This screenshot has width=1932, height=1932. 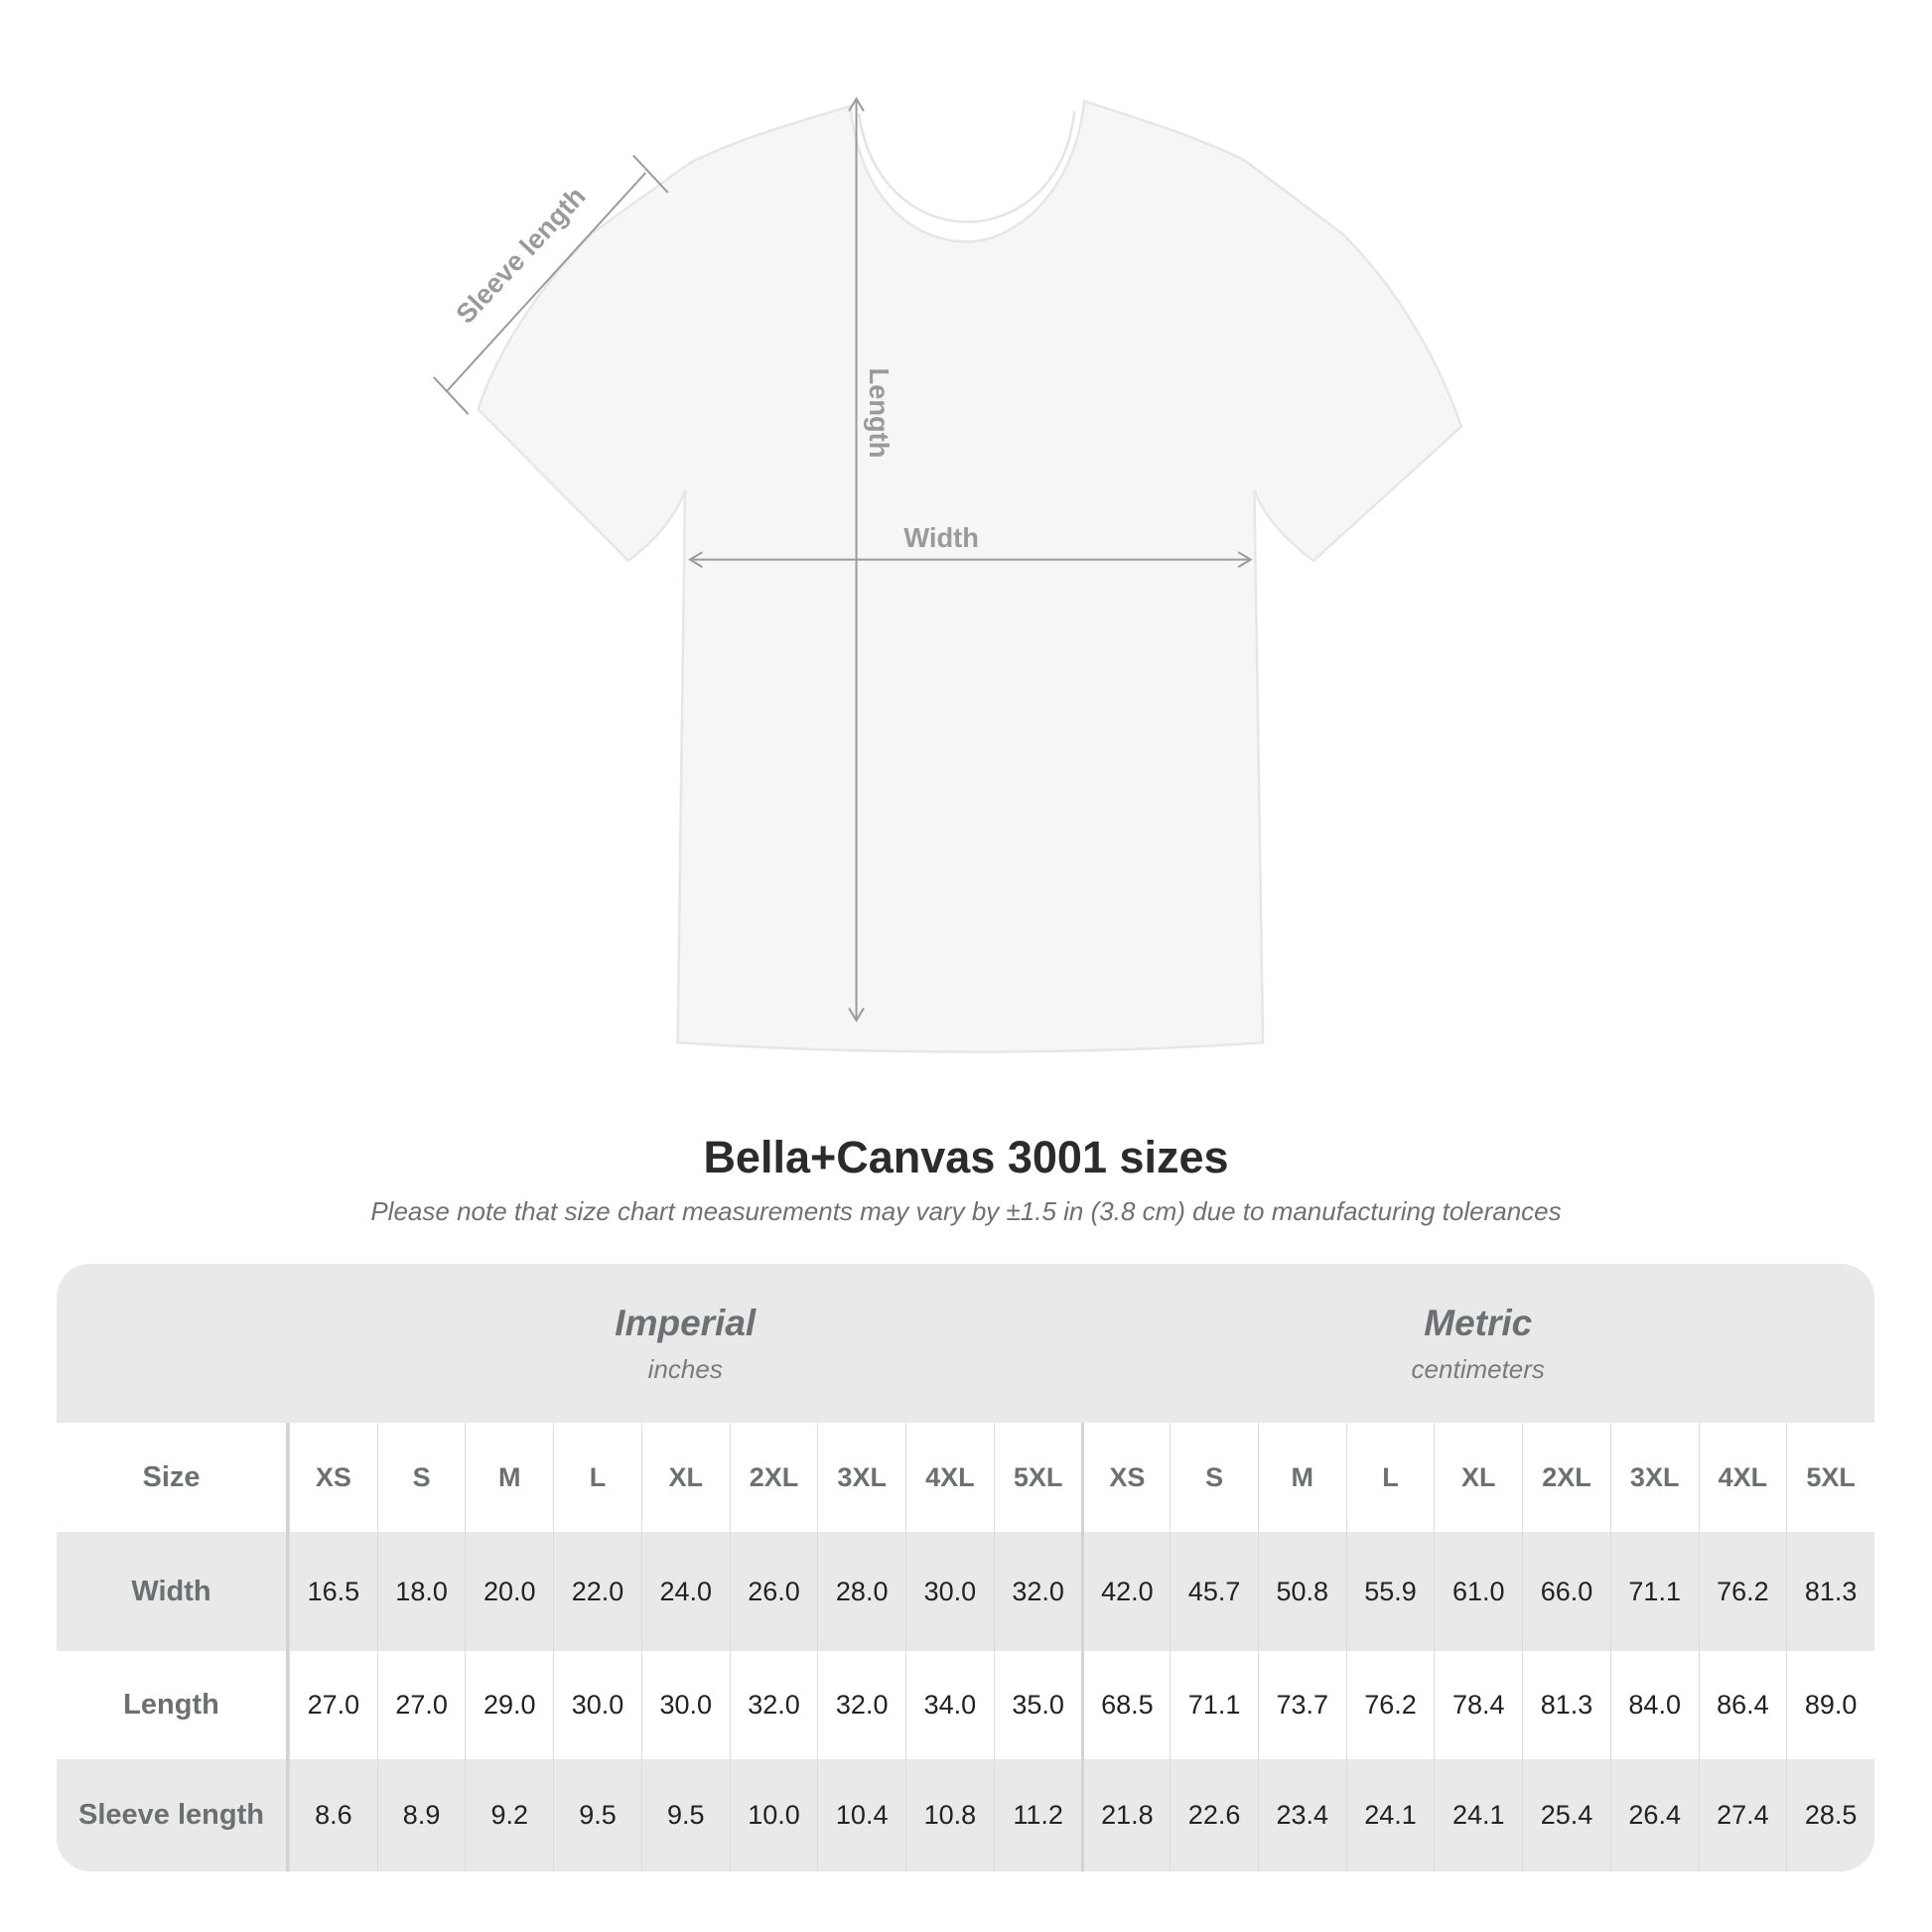 I want to click on size-header-label: Size, so click(x=173, y=1478).